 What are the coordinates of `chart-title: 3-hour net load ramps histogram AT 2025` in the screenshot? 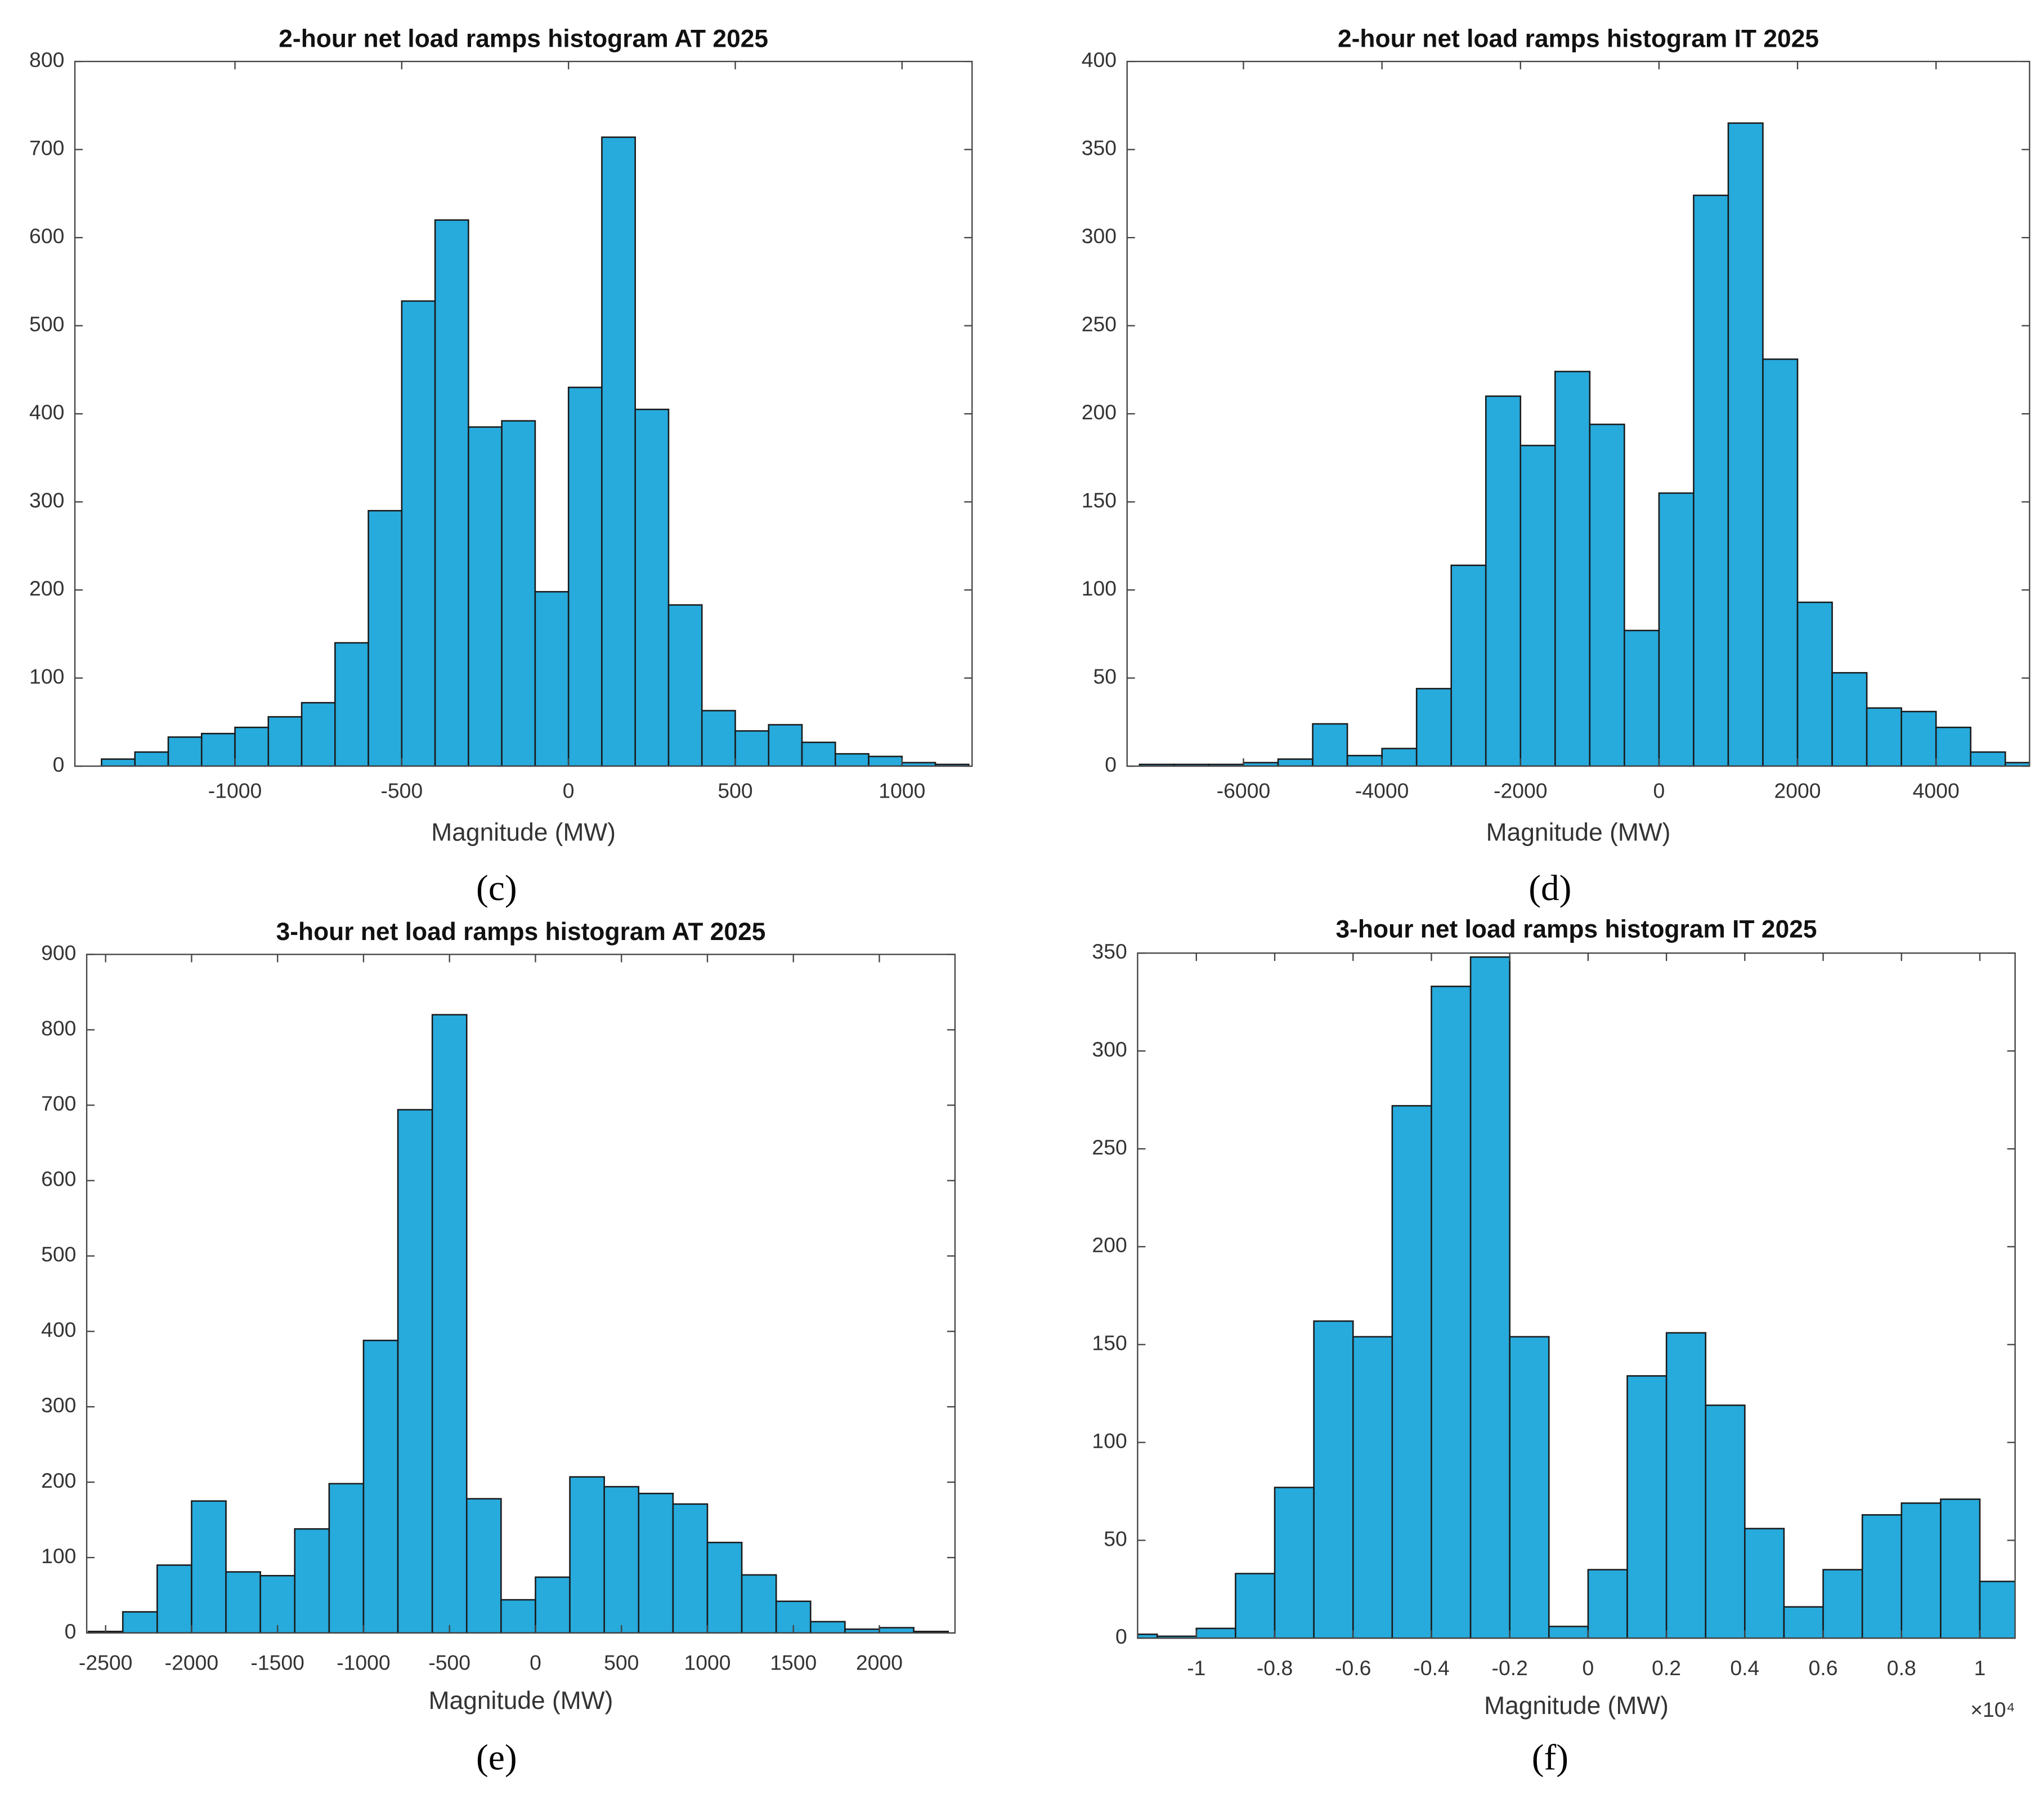 It's located at (521, 932).